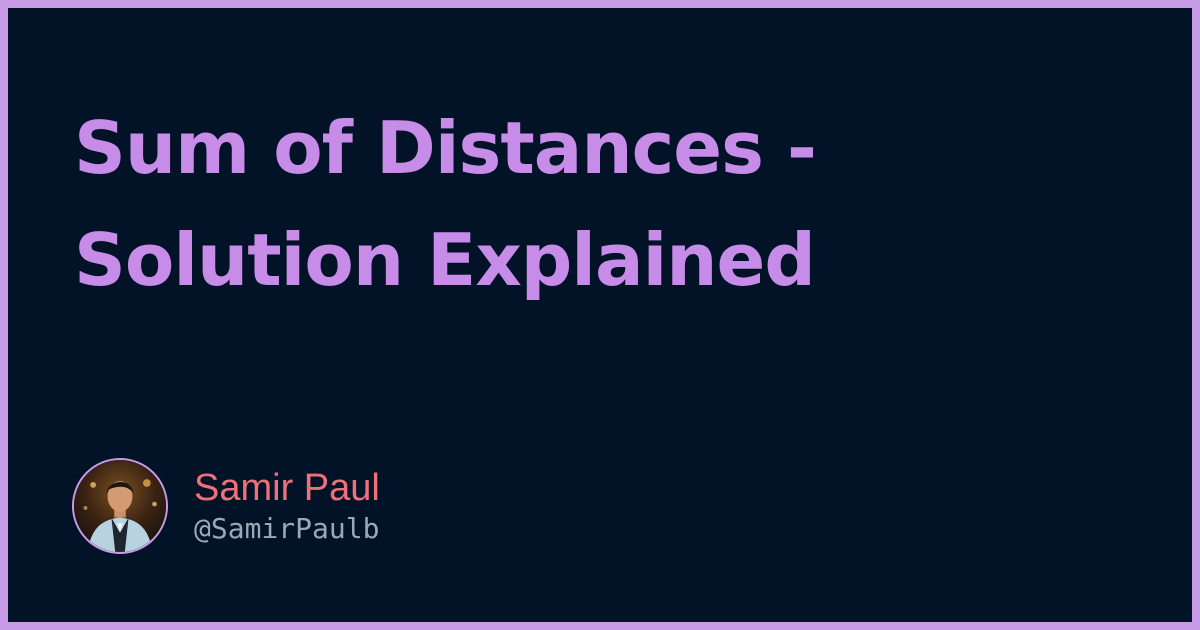  I want to click on author-photo-icon, so click(120, 506).